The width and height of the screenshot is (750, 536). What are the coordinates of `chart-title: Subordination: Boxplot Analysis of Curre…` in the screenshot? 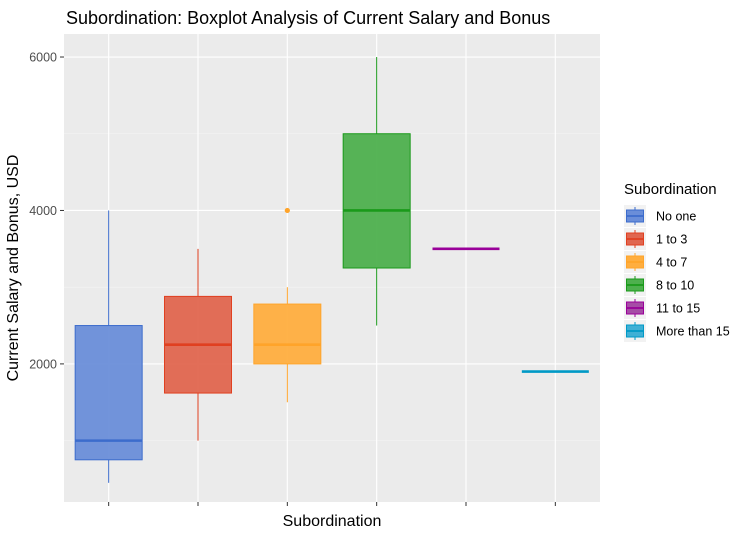 It's located at (308, 18).